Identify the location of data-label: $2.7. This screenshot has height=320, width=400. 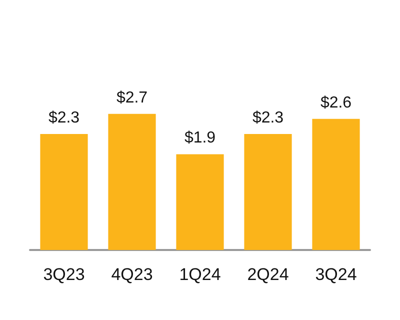
(132, 97).